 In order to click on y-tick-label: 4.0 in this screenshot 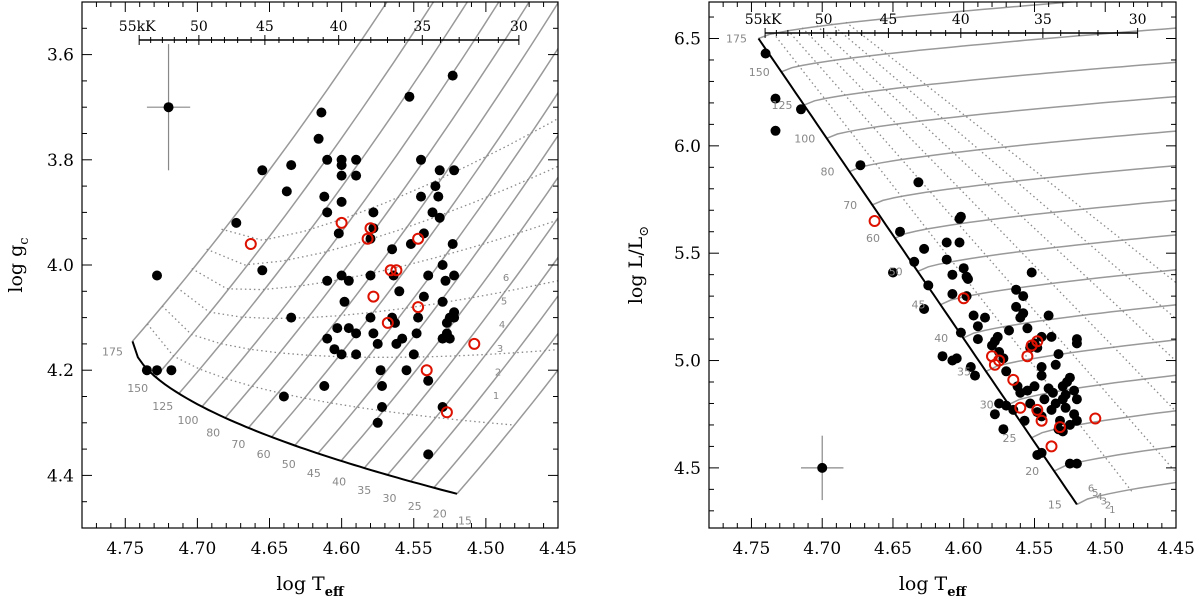, I will do `click(60, 266)`.